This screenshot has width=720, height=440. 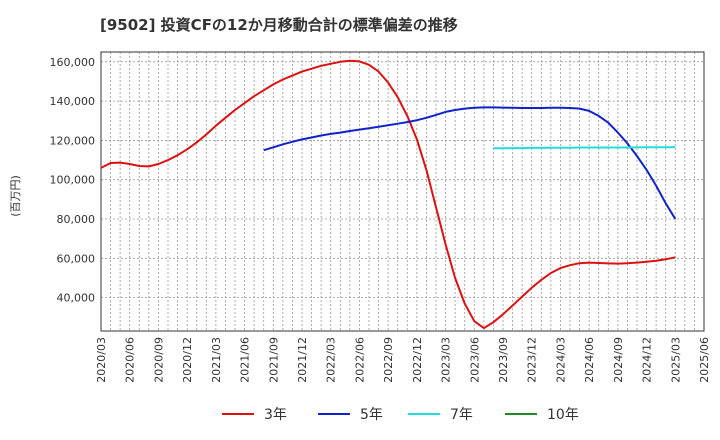 I want to click on x-tick-label: 2025/06, so click(x=704, y=360).